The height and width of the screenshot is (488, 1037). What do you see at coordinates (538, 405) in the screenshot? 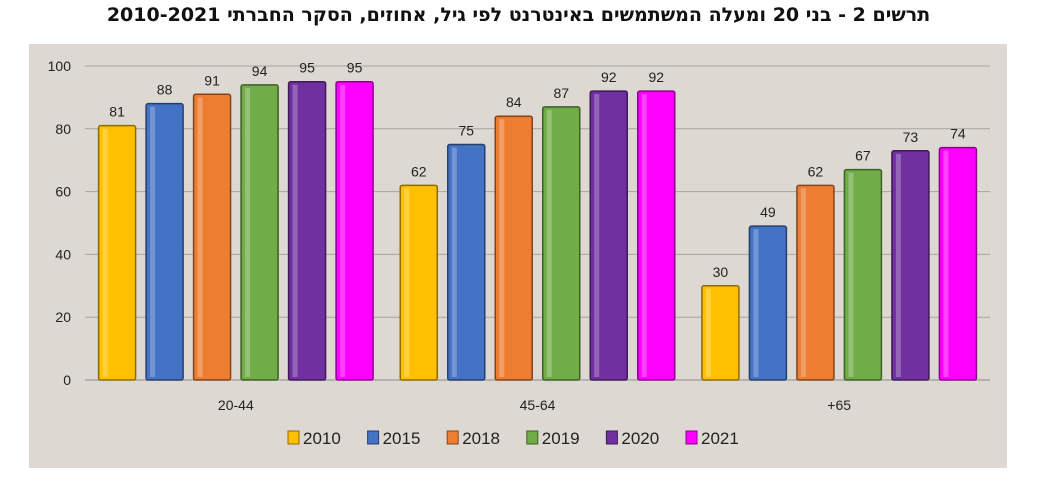
I see `x-tick-label: 45-64` at bounding box center [538, 405].